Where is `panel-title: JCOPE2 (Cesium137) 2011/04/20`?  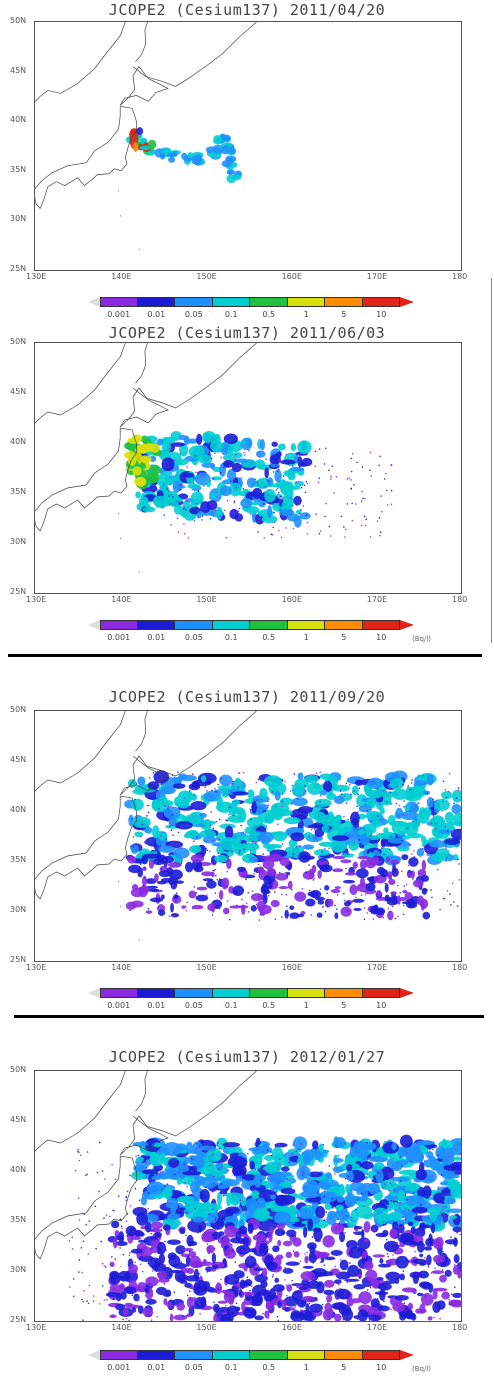 panel-title: JCOPE2 (Cesium137) 2011/04/20 is located at coordinates (247, 10).